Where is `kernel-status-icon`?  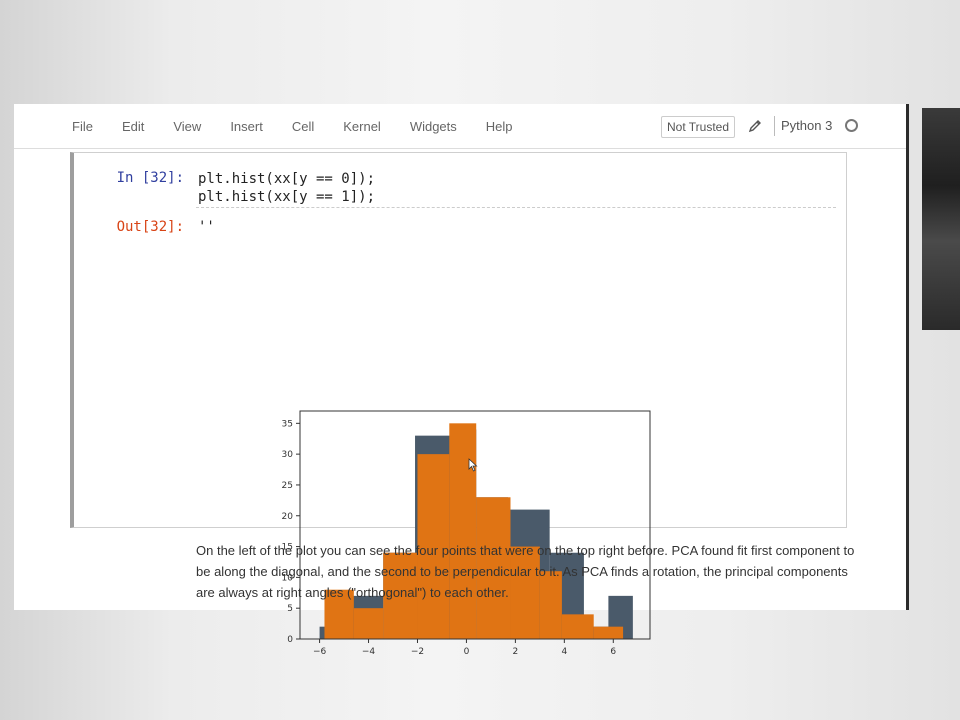
kernel-status-icon is located at coordinates (851, 125).